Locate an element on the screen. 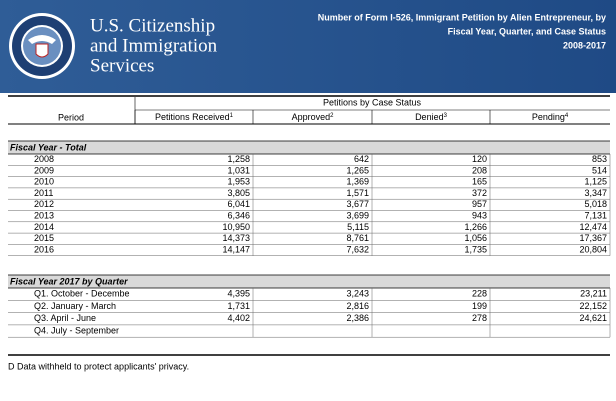 The width and height of the screenshot is (616, 401). value-cell: 3,677 is located at coordinates (357, 204).